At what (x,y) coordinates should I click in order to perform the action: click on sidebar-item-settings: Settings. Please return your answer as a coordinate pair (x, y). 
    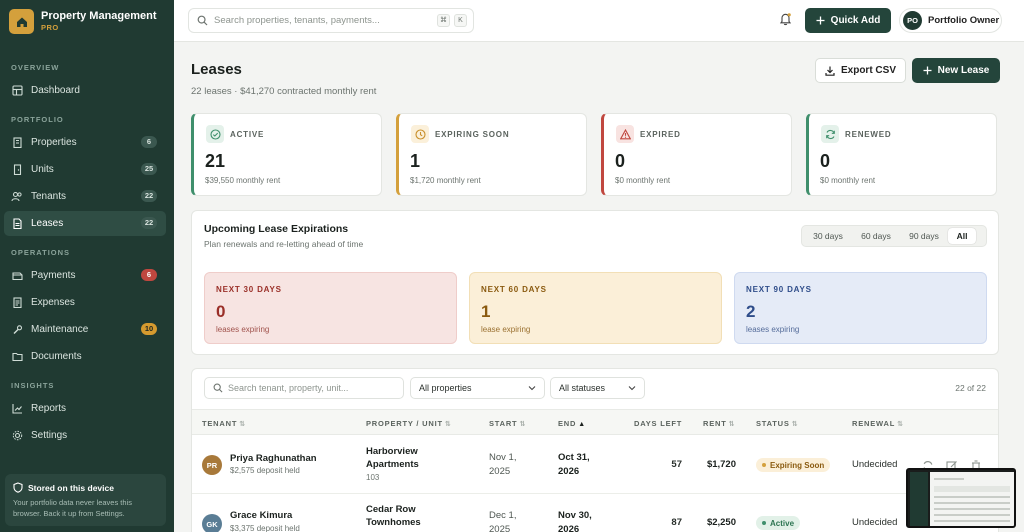
    Looking at the image, I should click on (85, 435).